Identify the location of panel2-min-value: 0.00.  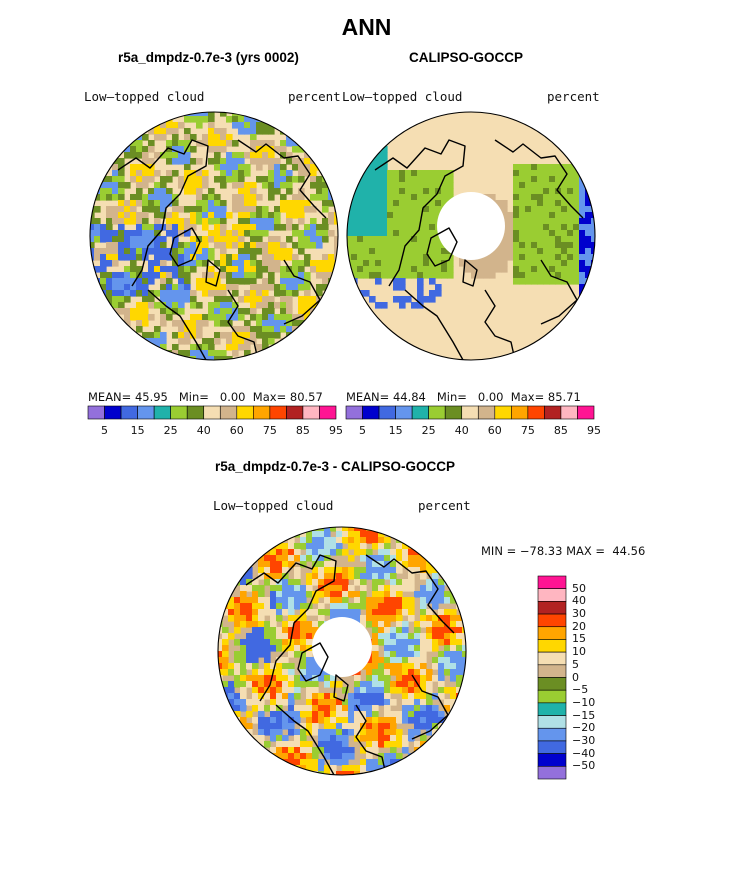
(490, 397).